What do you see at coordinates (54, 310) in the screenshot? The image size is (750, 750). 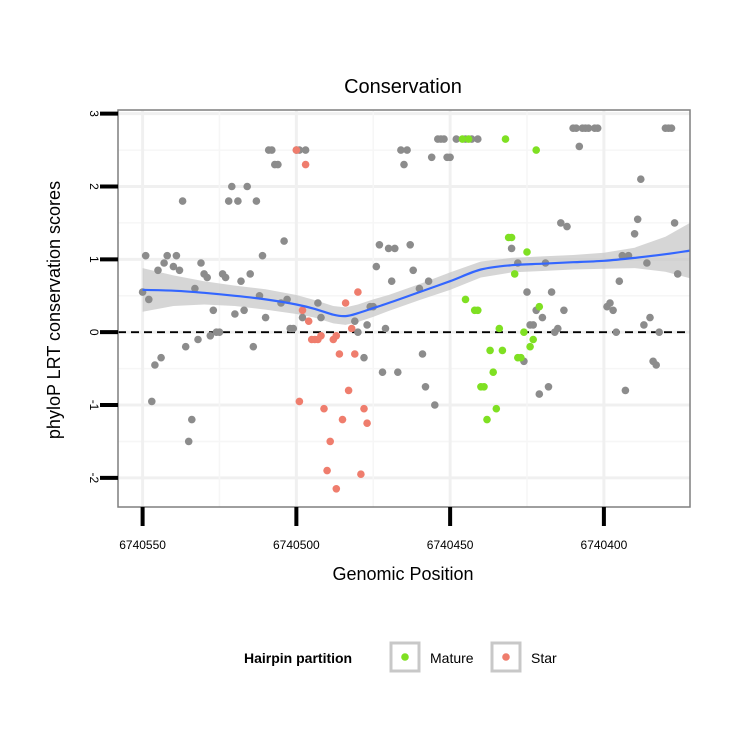 I see `y-axis-label: phyloP LRT conservation scores` at bounding box center [54, 310].